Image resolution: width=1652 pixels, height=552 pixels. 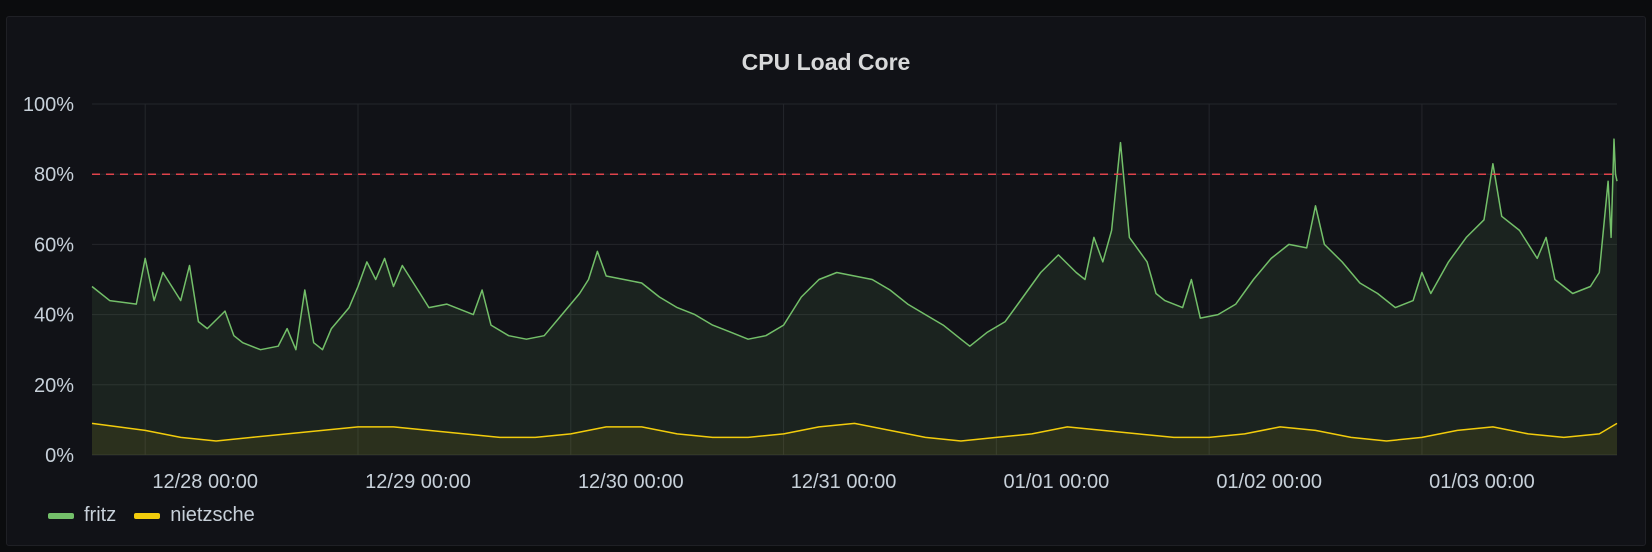 I want to click on y-axis-ticks: 0% 20% 40% 60% 80% 100%, so click(x=48, y=280).